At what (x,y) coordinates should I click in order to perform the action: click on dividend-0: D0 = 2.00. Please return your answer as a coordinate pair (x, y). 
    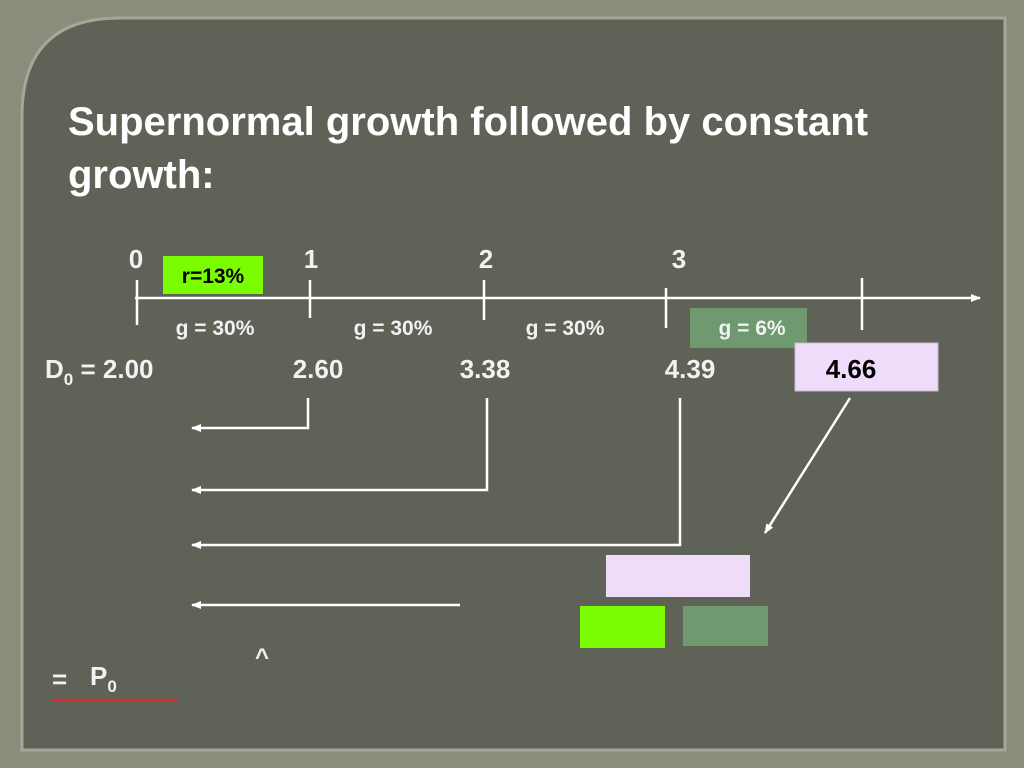
    Looking at the image, I should click on (99, 371).